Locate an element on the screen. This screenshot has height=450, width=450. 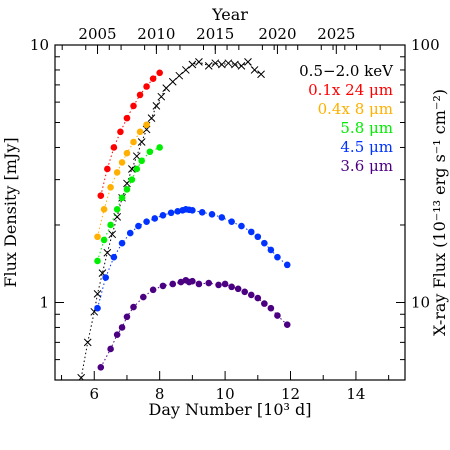
x-tick-label: 14 is located at coordinates (355, 394).